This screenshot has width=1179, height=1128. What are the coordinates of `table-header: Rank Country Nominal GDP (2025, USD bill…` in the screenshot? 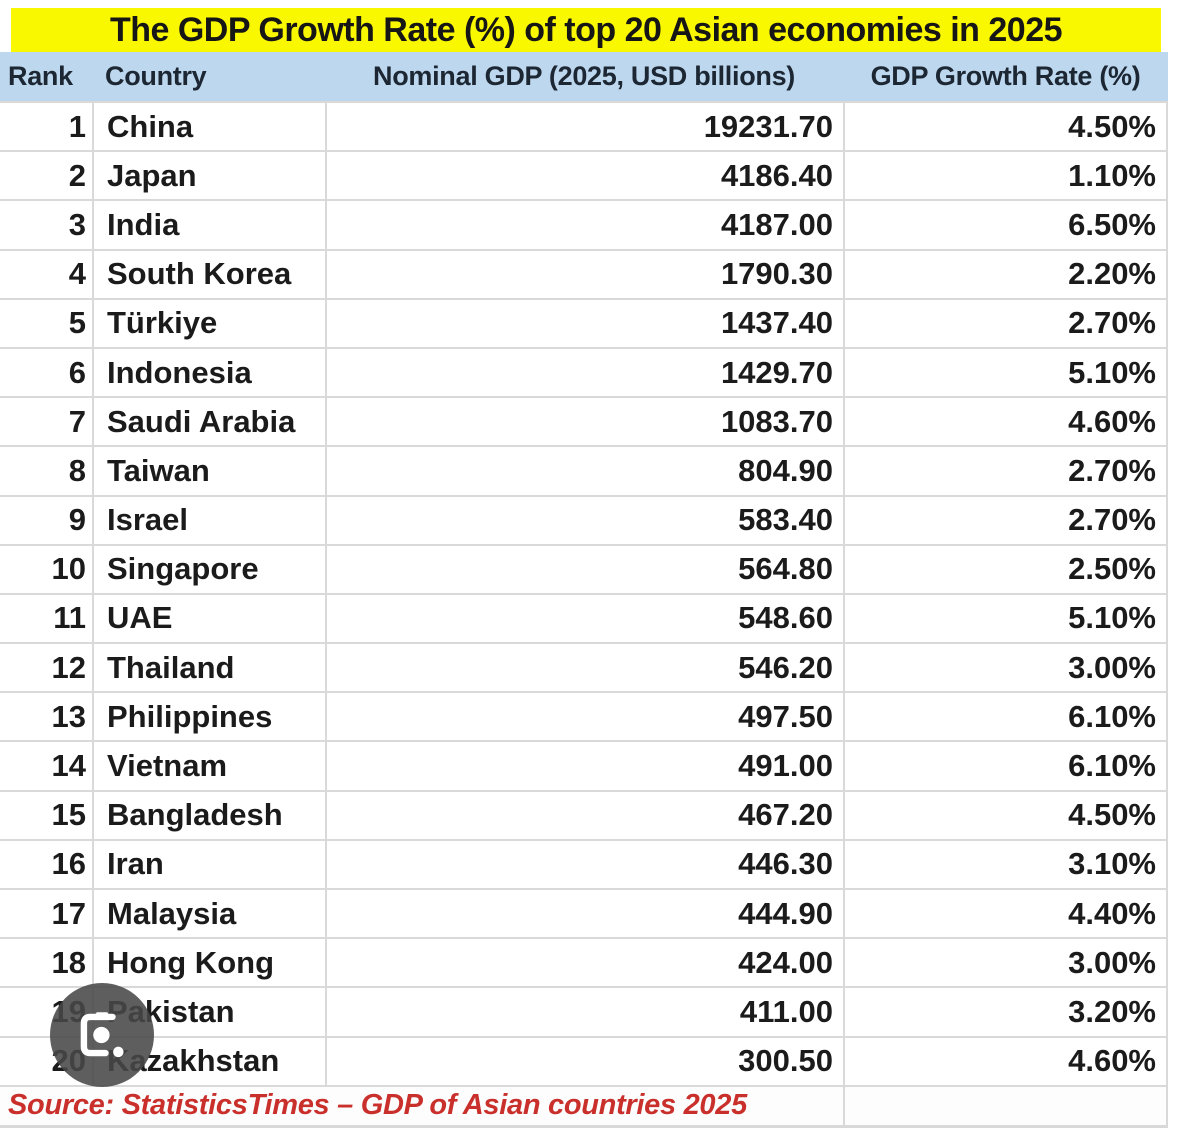 It's located at (584, 76).